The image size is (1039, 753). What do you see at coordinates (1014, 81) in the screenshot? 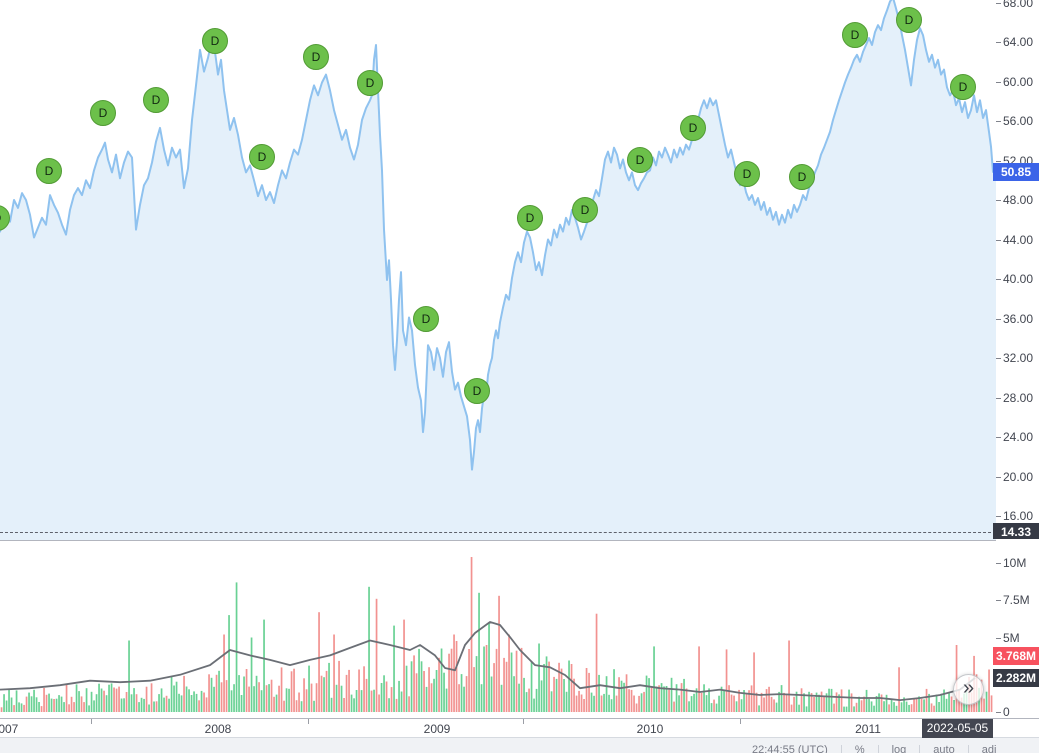
I see `price-tick-label: 60.00` at bounding box center [1014, 81].